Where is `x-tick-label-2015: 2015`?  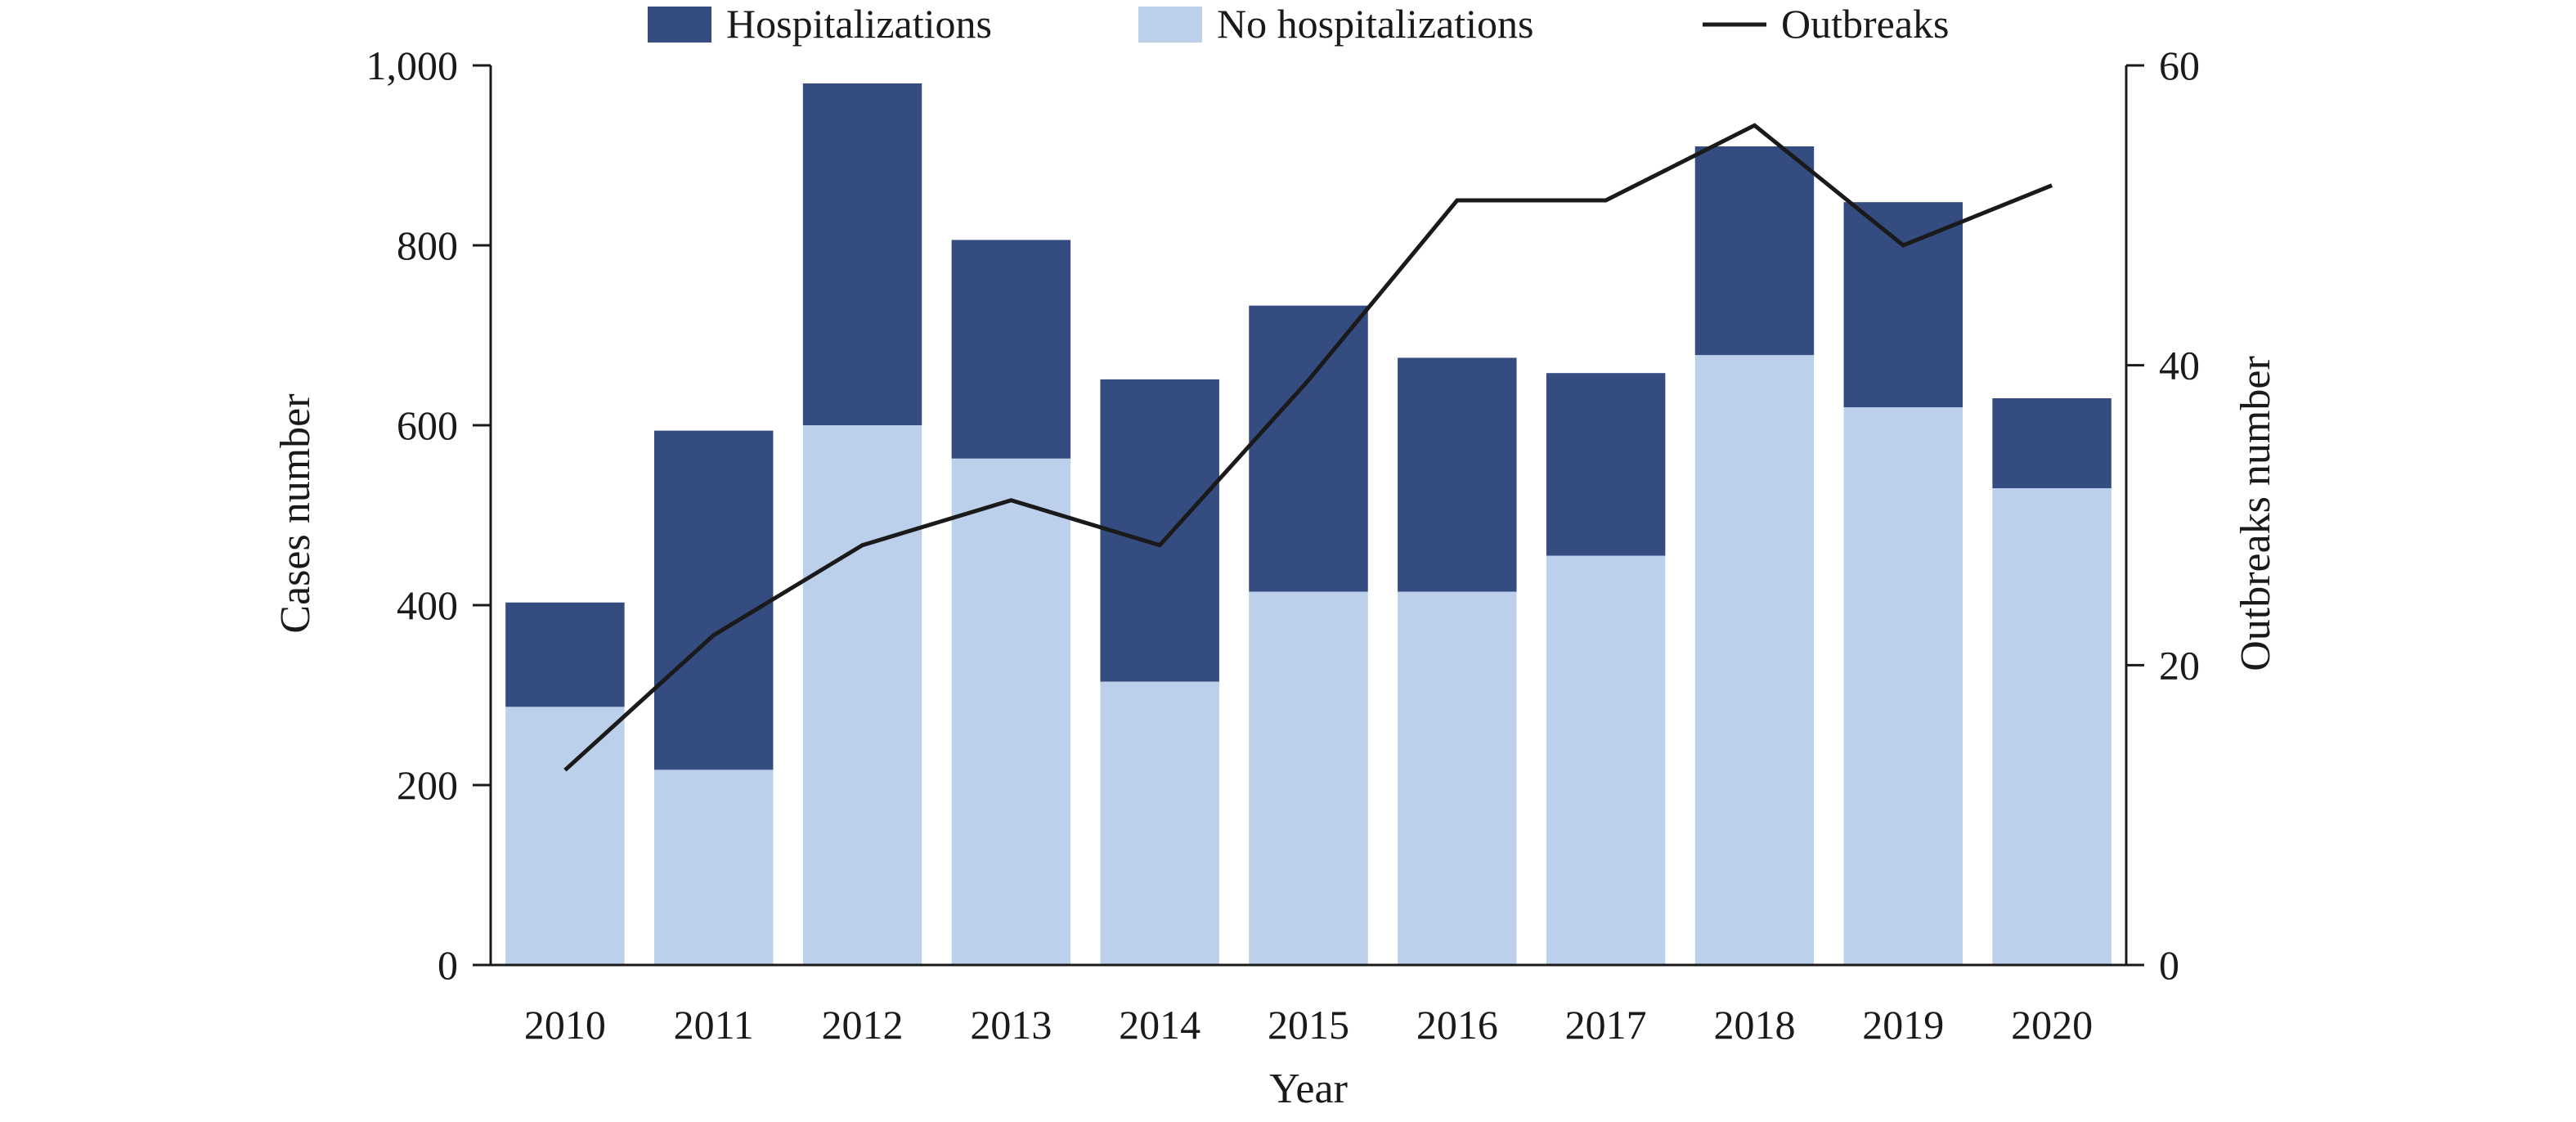 x-tick-label-2015: 2015 is located at coordinates (1309, 1025).